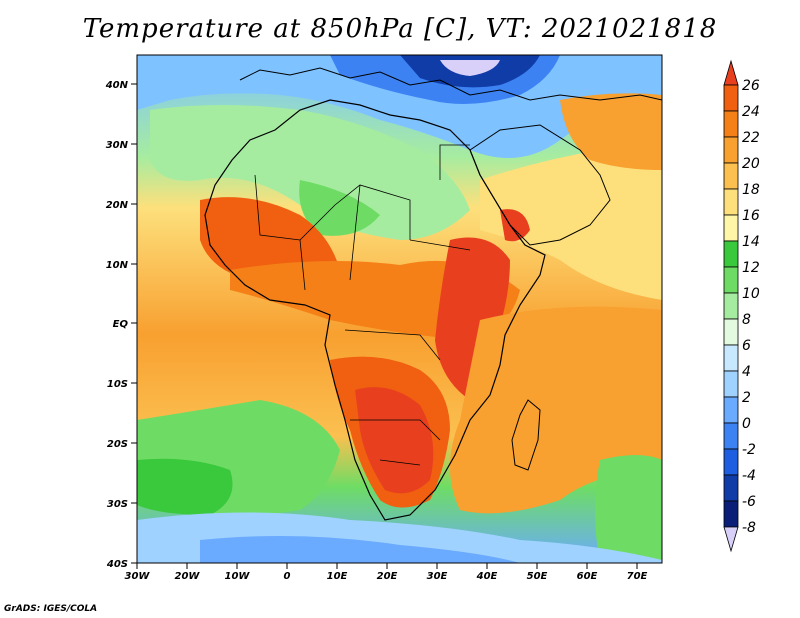  What do you see at coordinates (746, 398) in the screenshot?
I see `colorbar-label: 2` at bounding box center [746, 398].